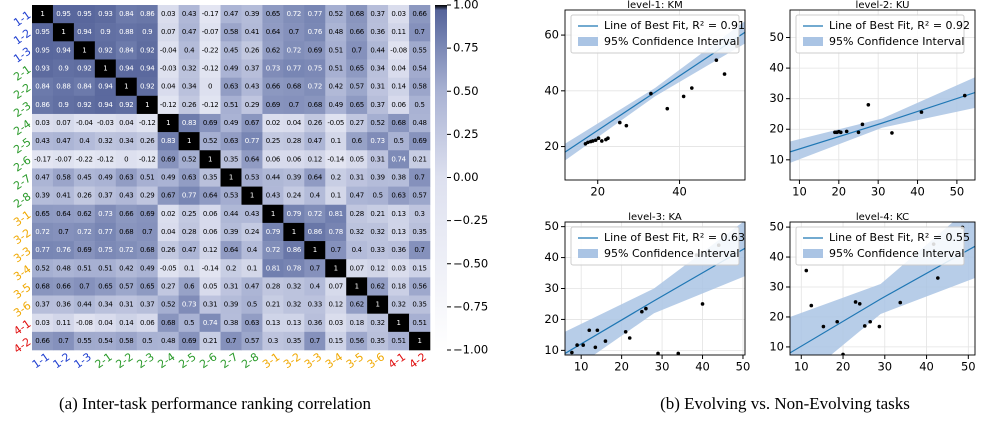 This screenshot has height=423, width=1002. What do you see at coordinates (398, 196) in the screenshot?
I see `cell-label: 0.63` at bounding box center [398, 196].